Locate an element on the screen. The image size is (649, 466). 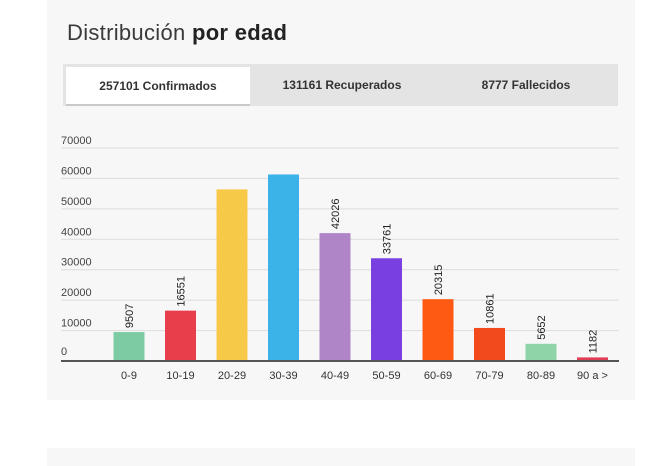
data-label: 5652 is located at coordinates (542, 327).